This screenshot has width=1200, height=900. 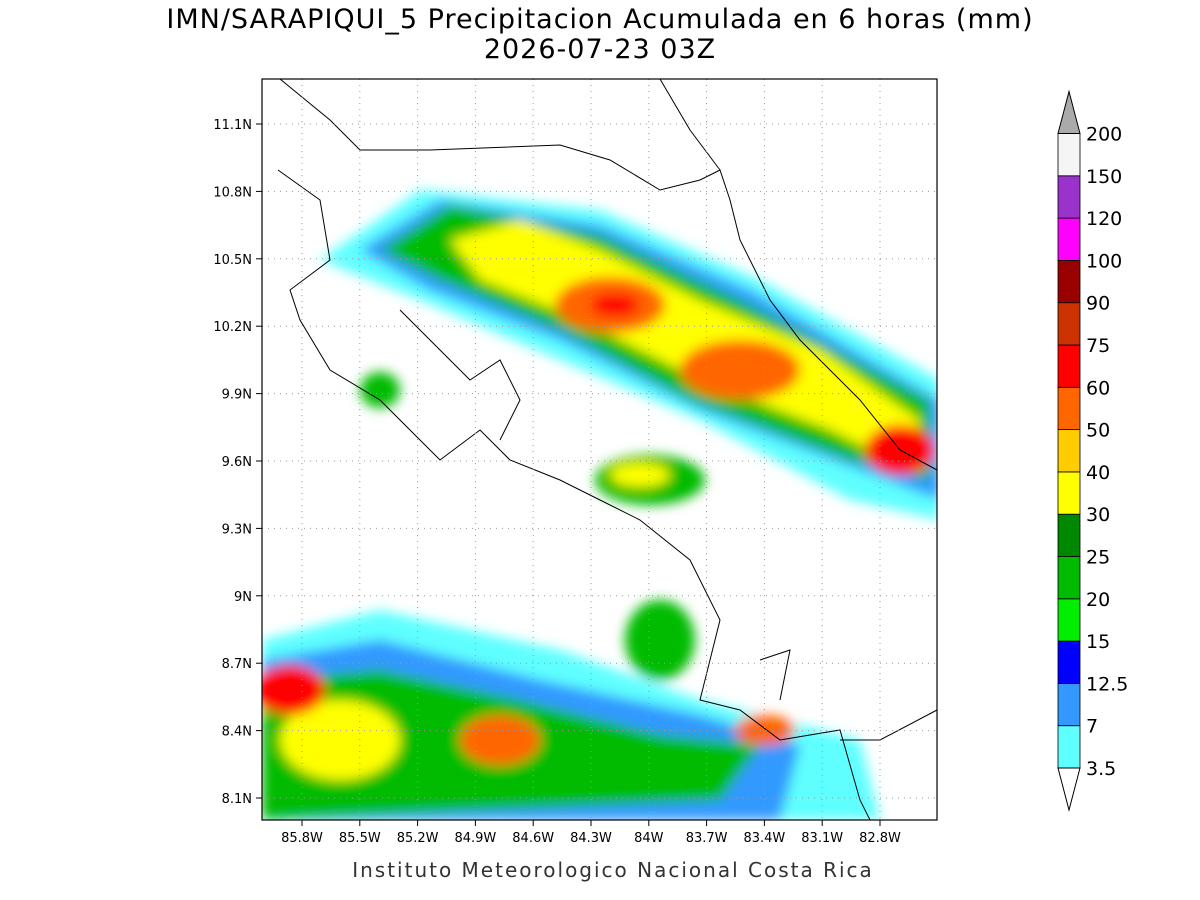 I want to click on colorbar-label: 90, so click(x=1098, y=304).